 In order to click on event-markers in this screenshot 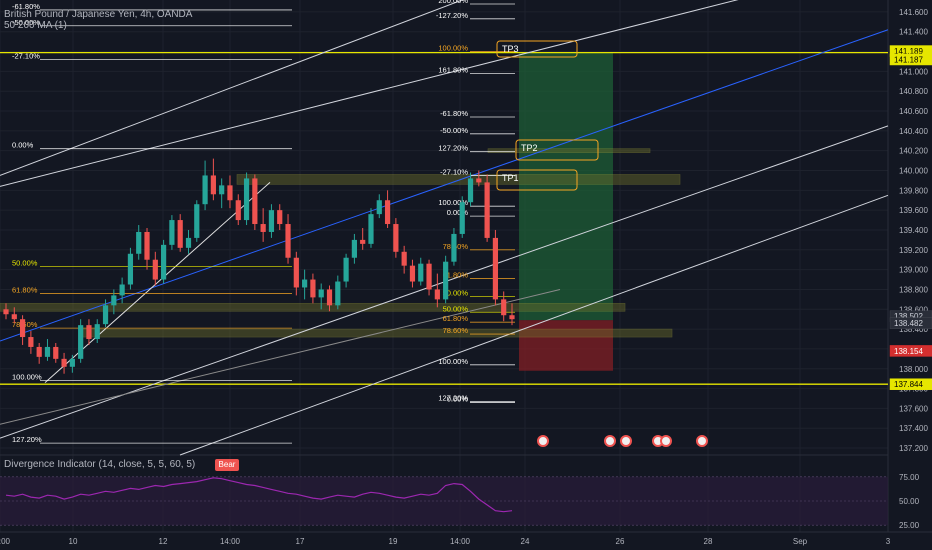, I will do `click(622, 441)`.